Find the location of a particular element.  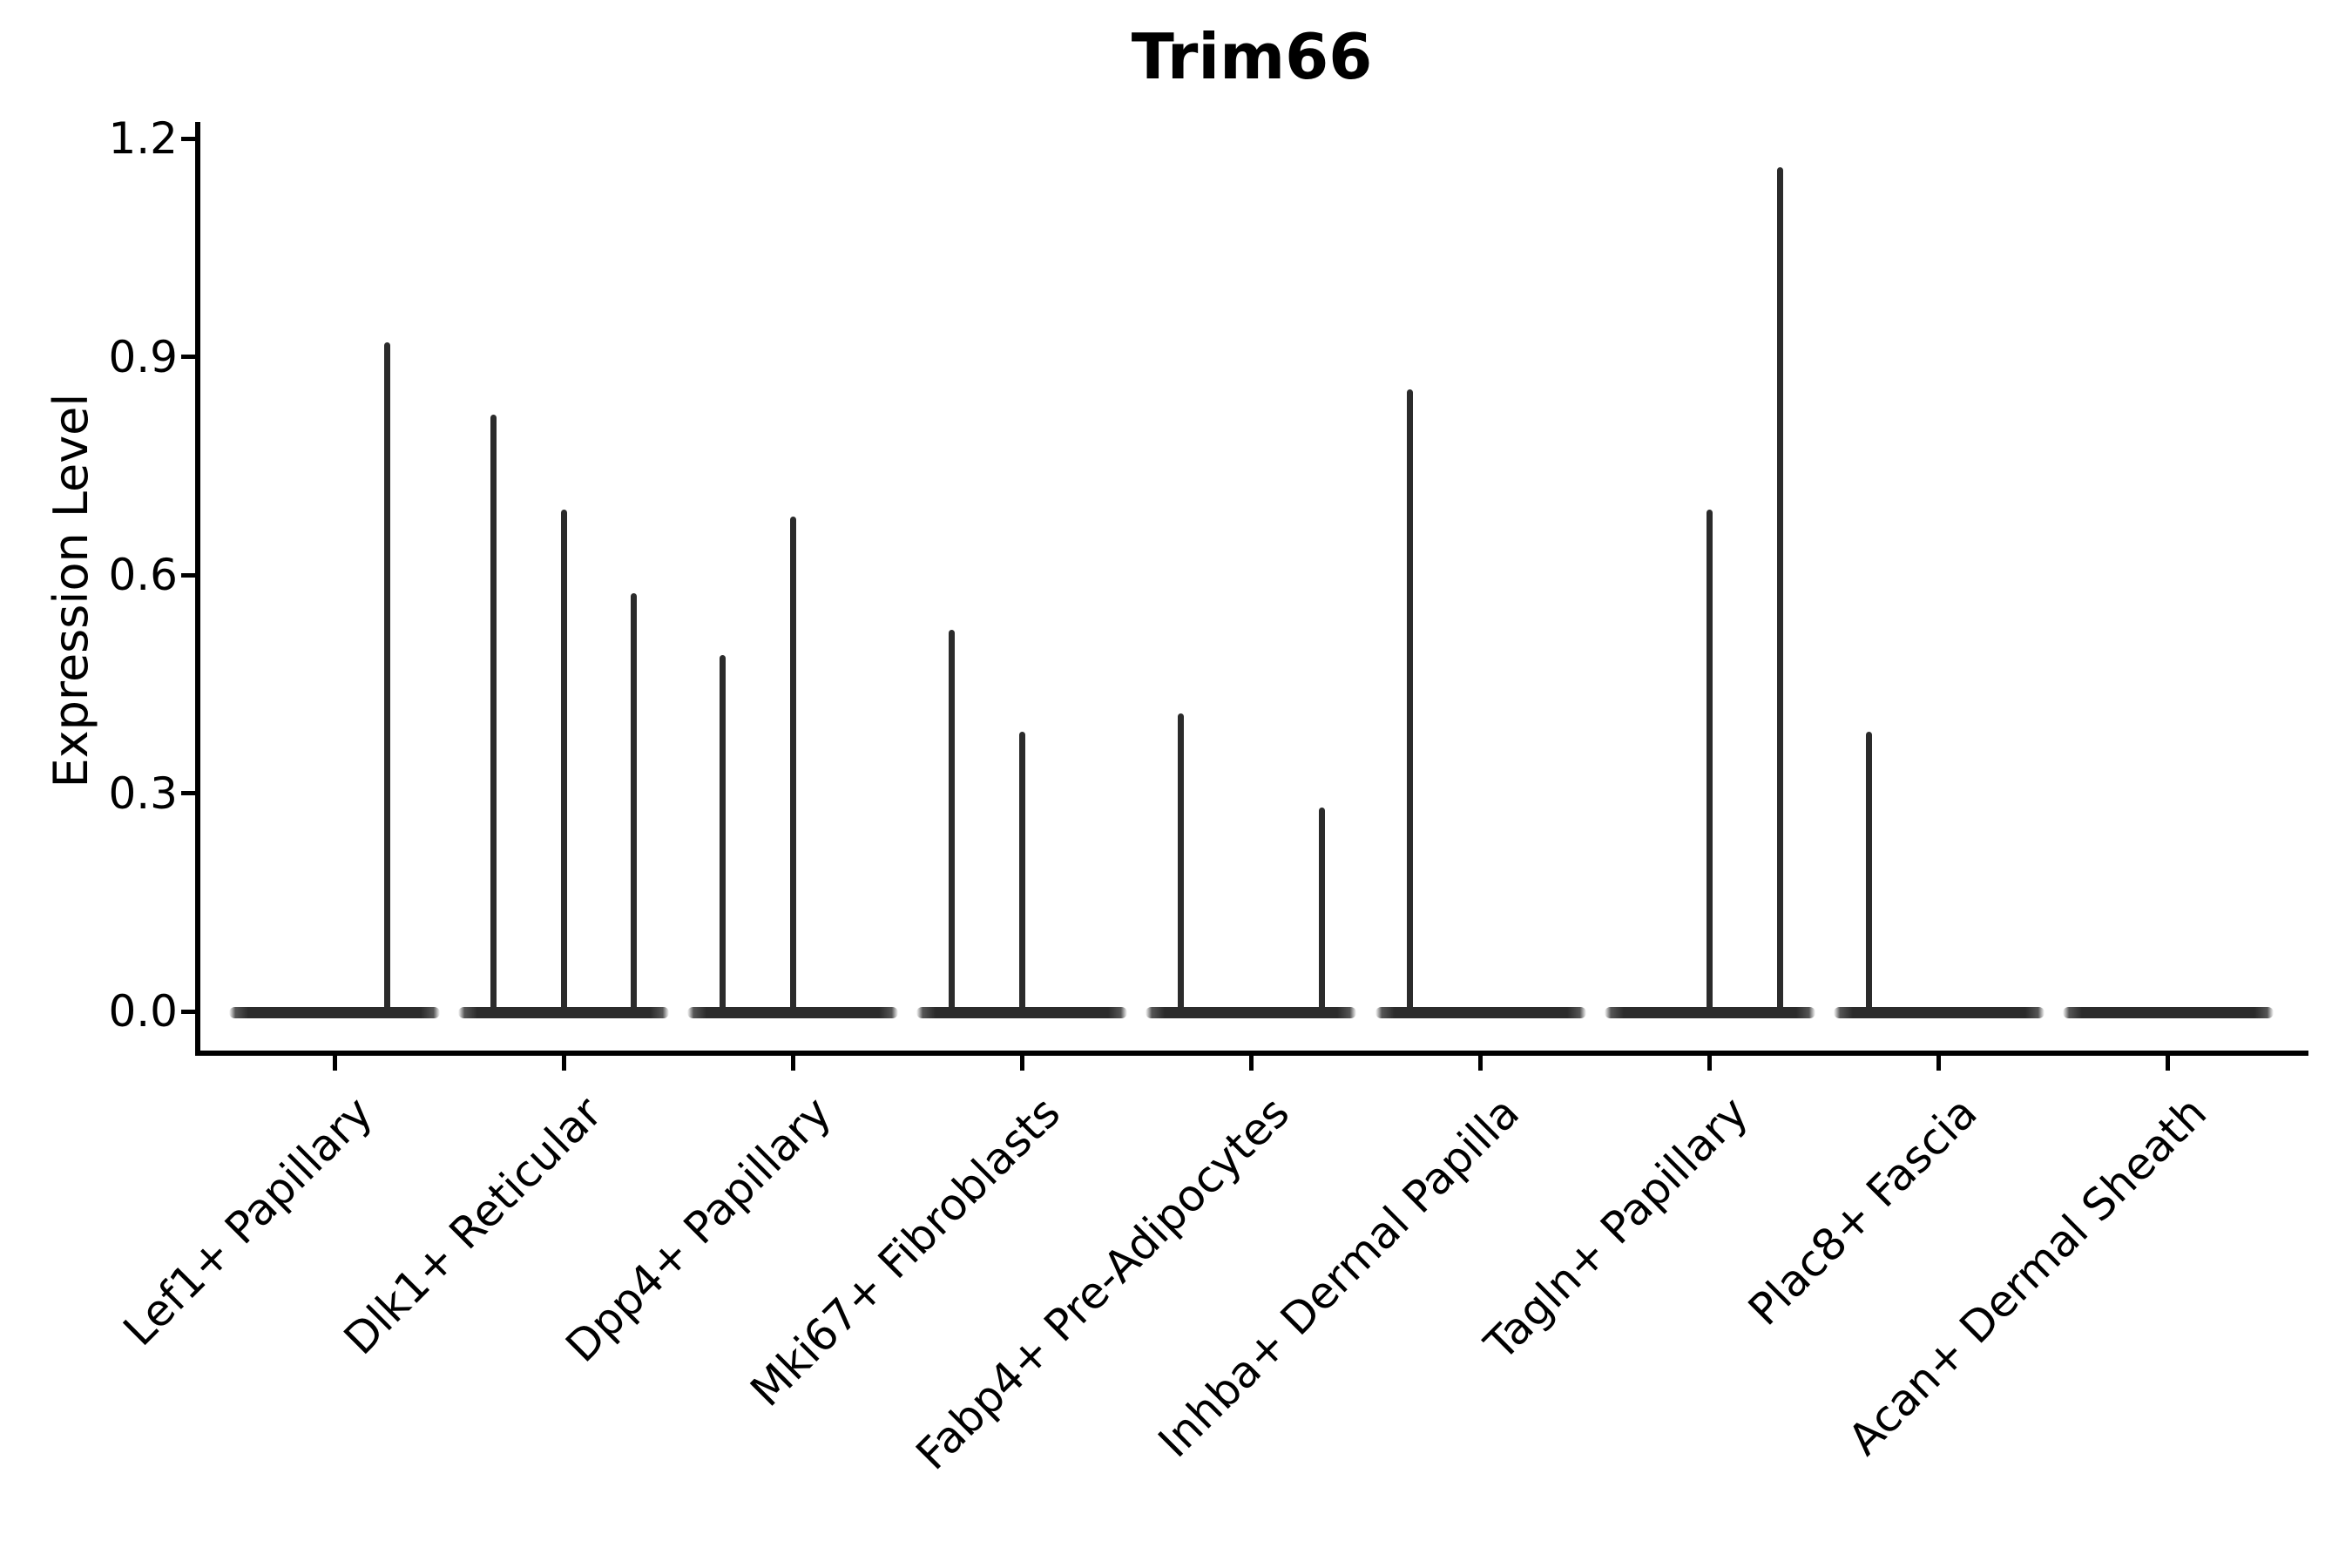

x-tick-label: Lef1+ Papillary is located at coordinates (248, 1221).